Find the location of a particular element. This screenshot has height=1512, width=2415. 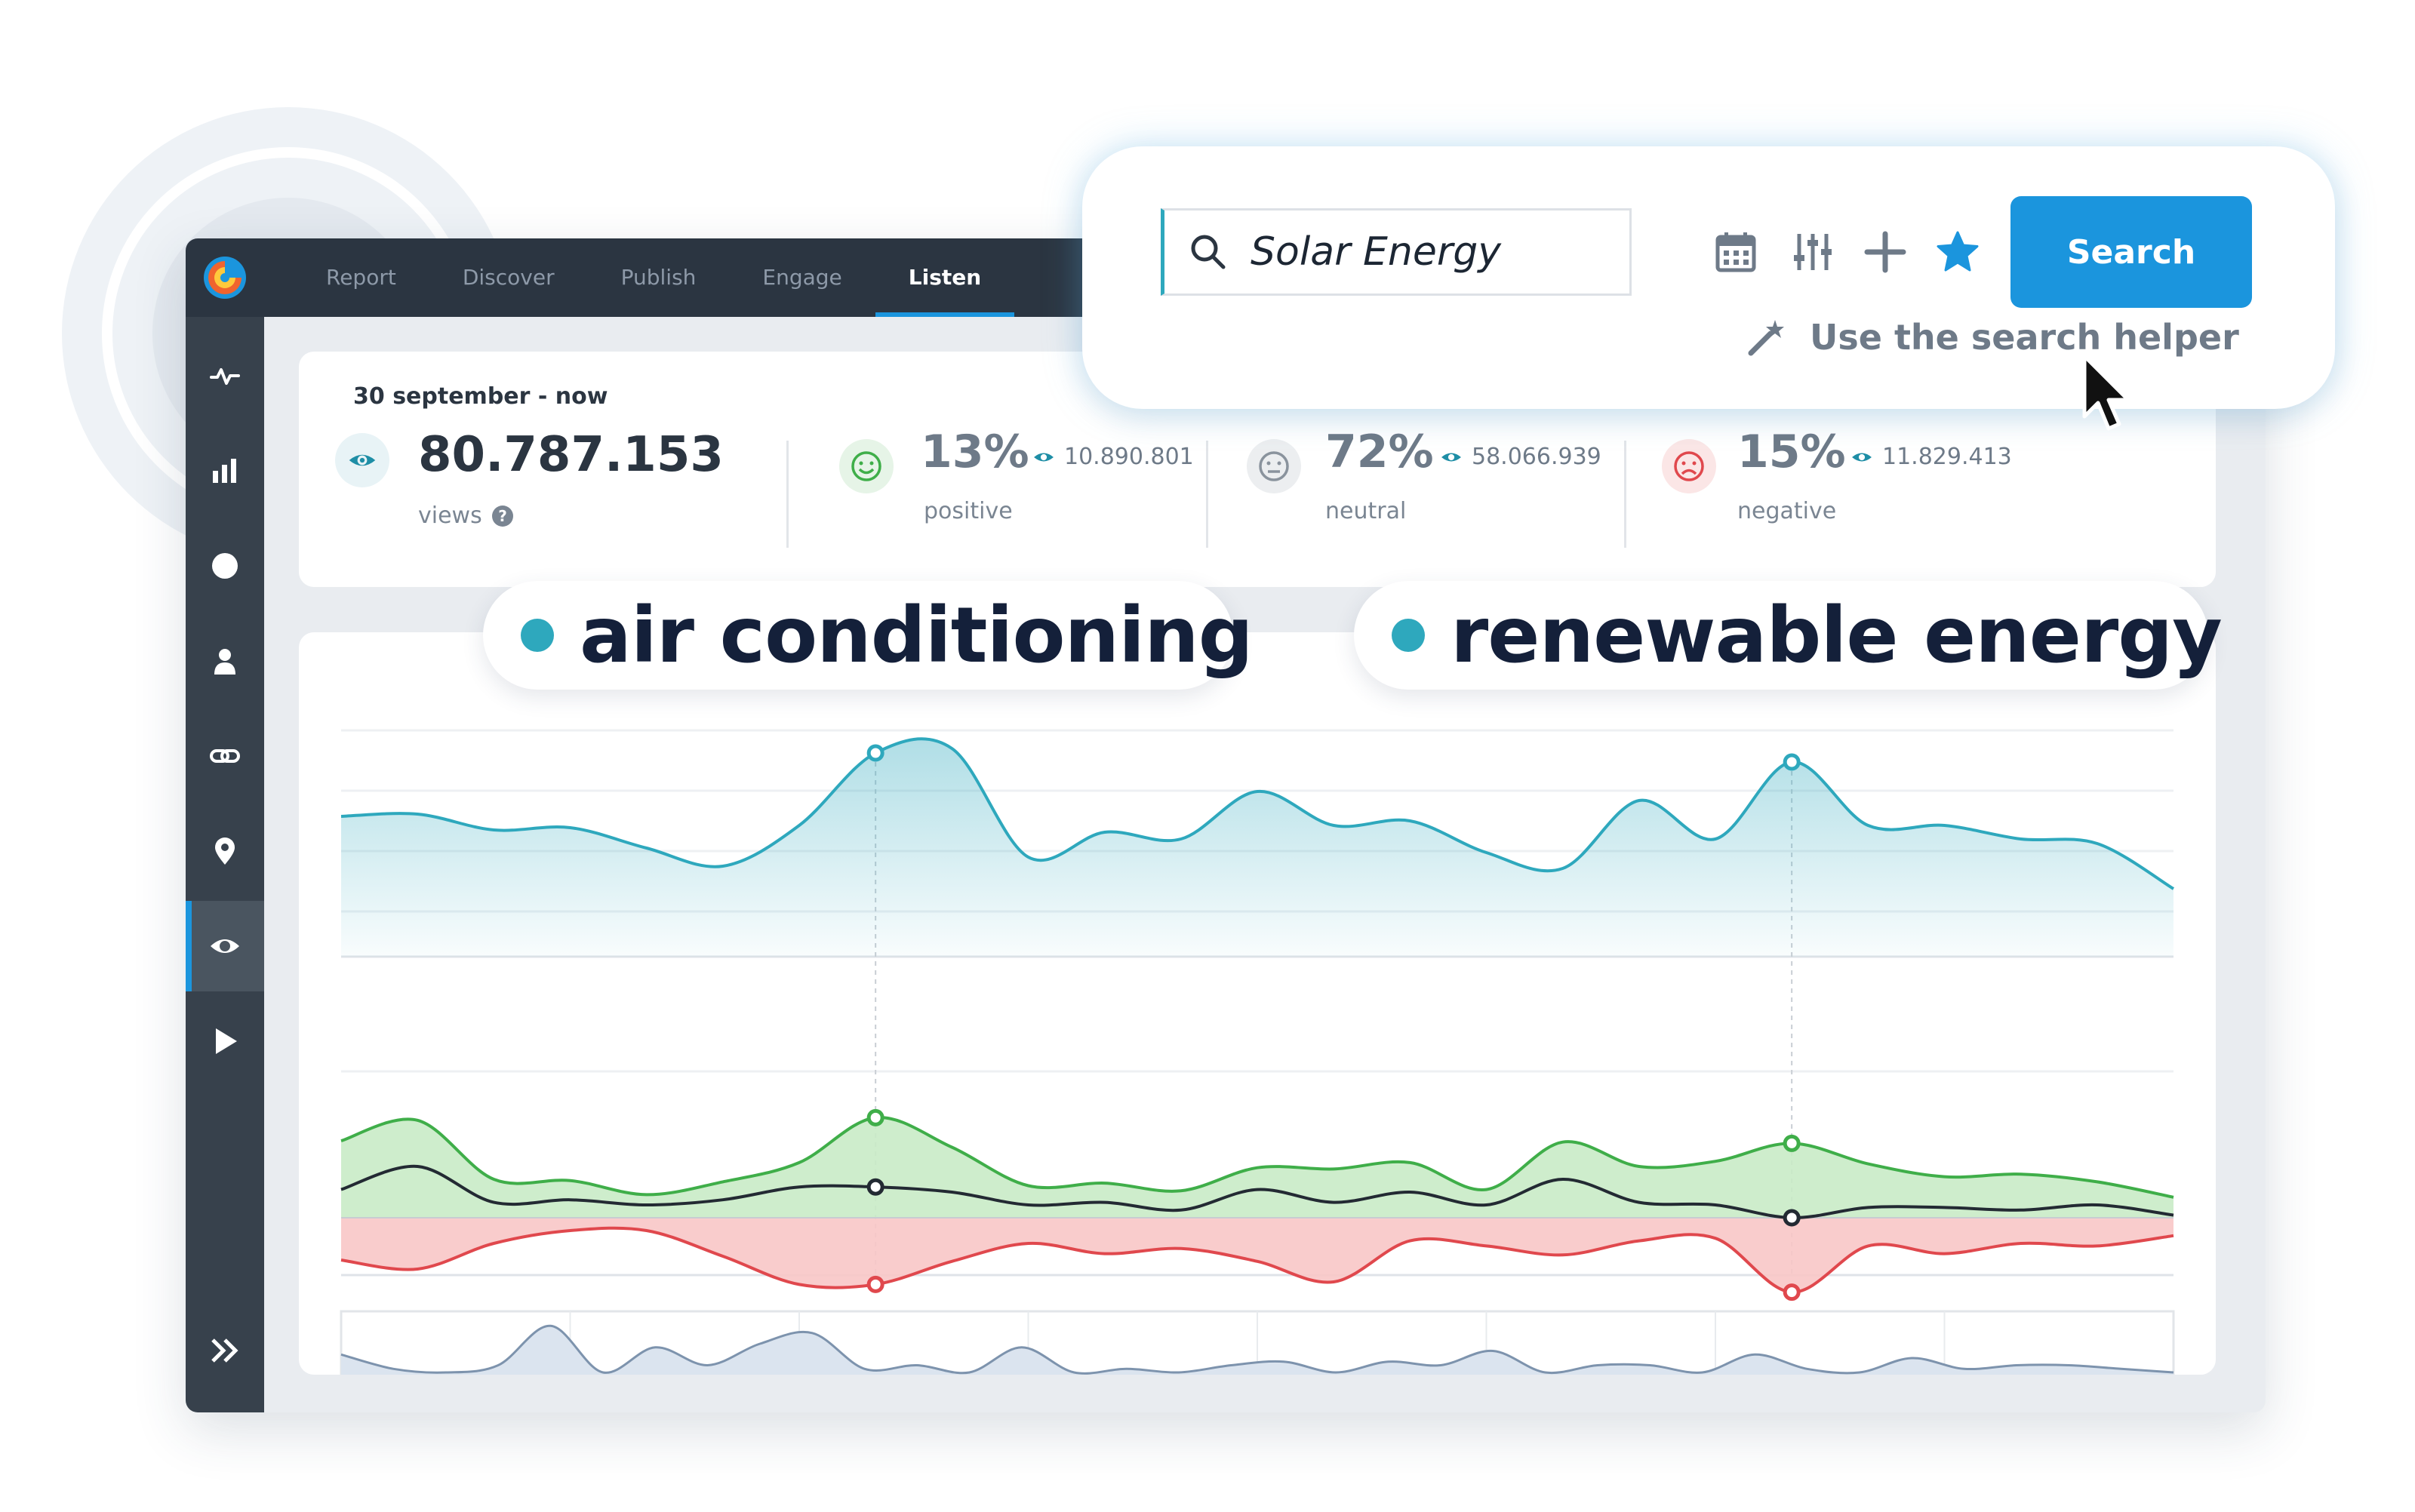

overview-area is located at coordinates (1257, 1350).